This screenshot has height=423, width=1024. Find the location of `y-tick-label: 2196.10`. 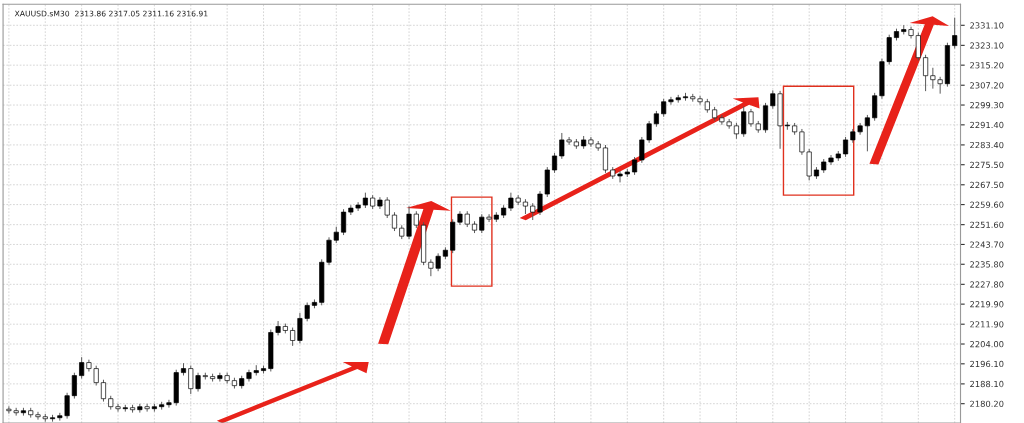

y-tick-label: 2196.10 is located at coordinates (987, 364).